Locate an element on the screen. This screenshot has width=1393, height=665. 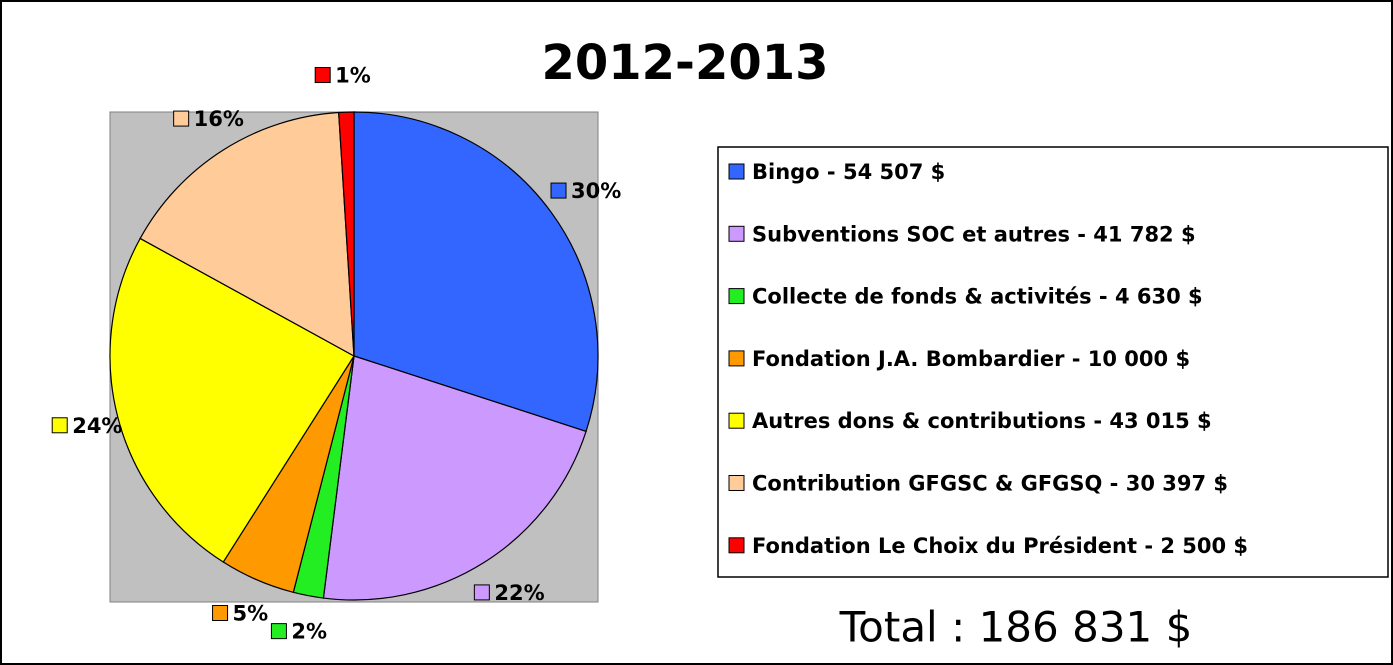
data-label: 24% is located at coordinates (97, 426).